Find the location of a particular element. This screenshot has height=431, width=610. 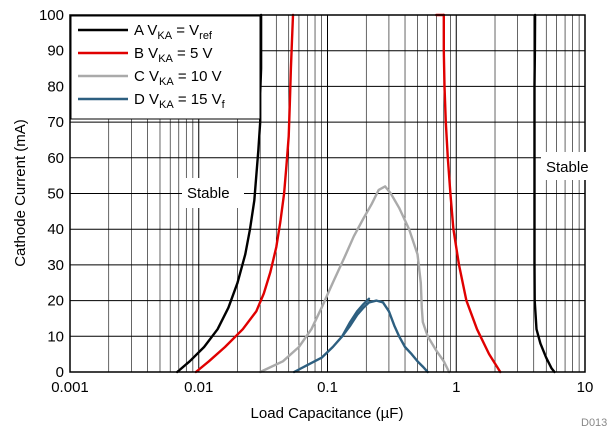

y-axis-title: Cathode Current (mA) is located at coordinates (20, 193).